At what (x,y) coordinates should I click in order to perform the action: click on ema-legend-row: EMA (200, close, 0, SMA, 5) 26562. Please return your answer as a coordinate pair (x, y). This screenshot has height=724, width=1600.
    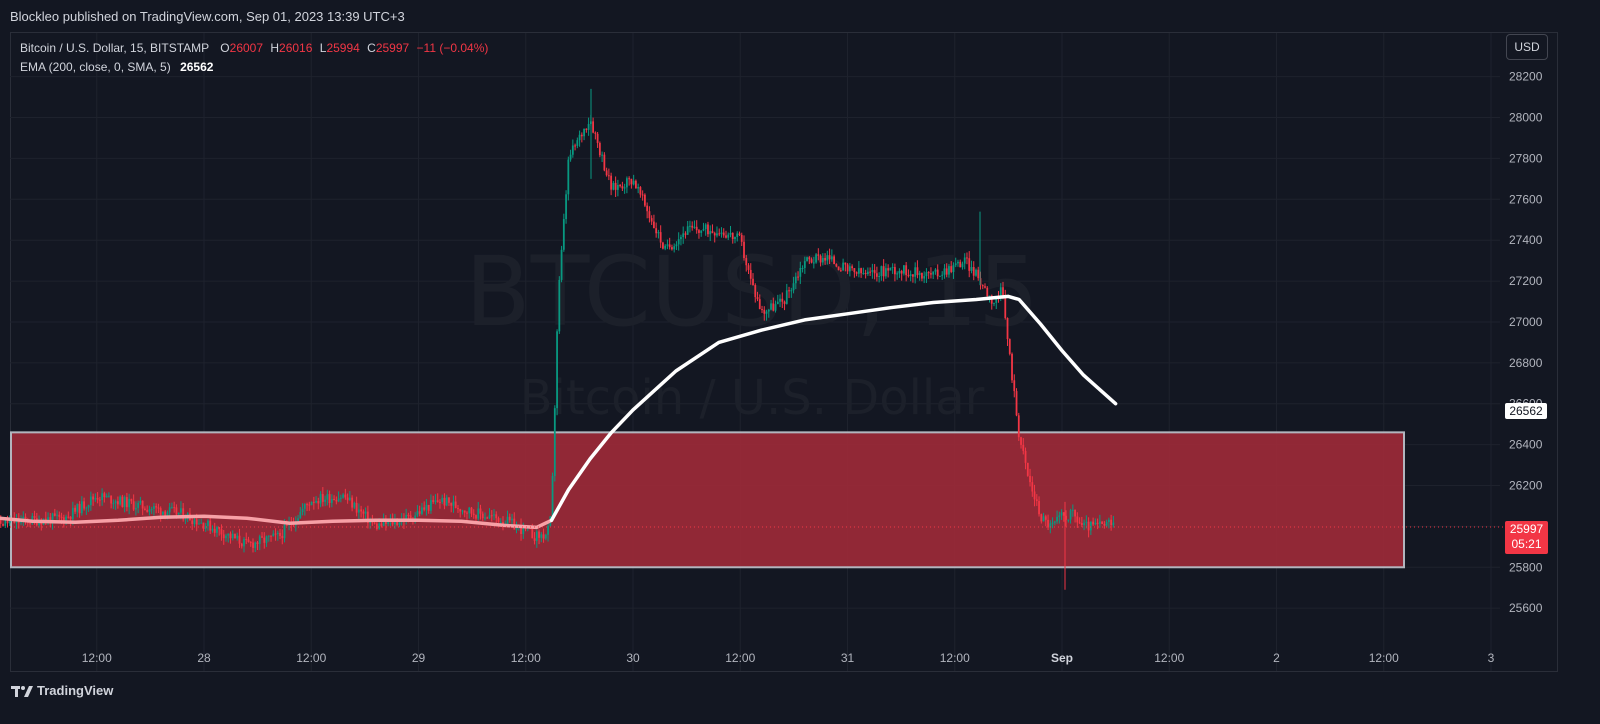
    Looking at the image, I should click on (254, 67).